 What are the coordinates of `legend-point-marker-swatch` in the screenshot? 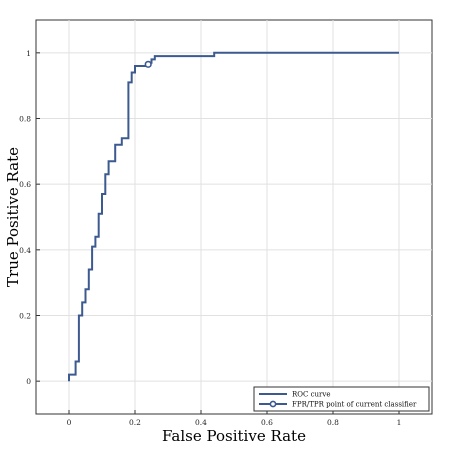 It's located at (273, 404).